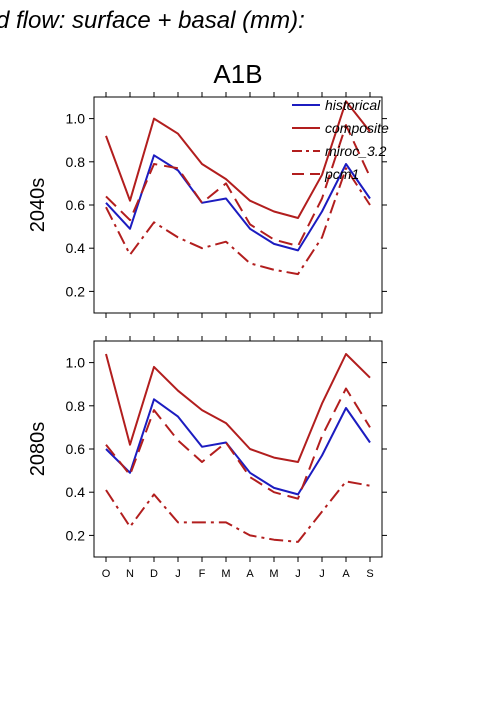 This screenshot has height=709, width=501. Describe the element at coordinates (356, 151) in the screenshot. I see `legend-label: miroc_3.2` at that location.